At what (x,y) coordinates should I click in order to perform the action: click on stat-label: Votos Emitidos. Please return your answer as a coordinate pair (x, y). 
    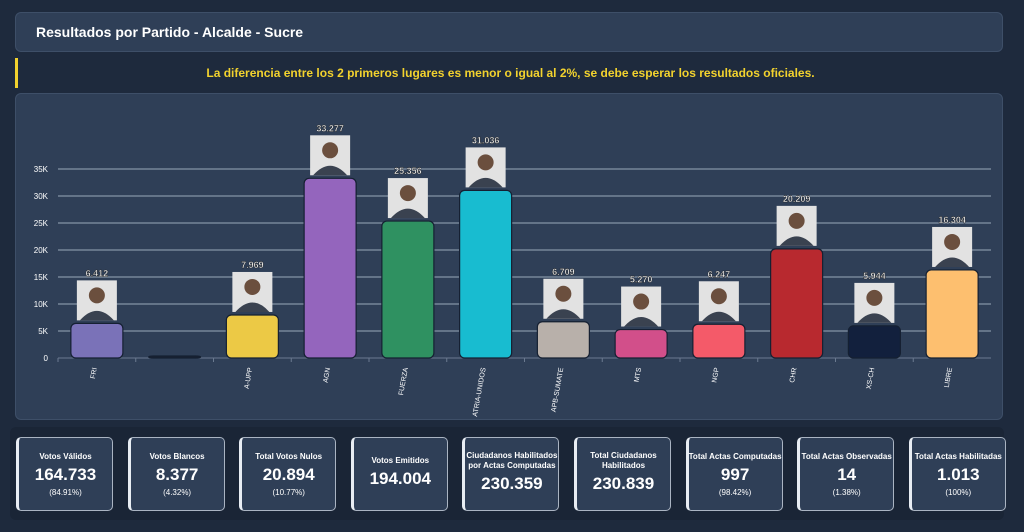
    Looking at the image, I should click on (400, 460).